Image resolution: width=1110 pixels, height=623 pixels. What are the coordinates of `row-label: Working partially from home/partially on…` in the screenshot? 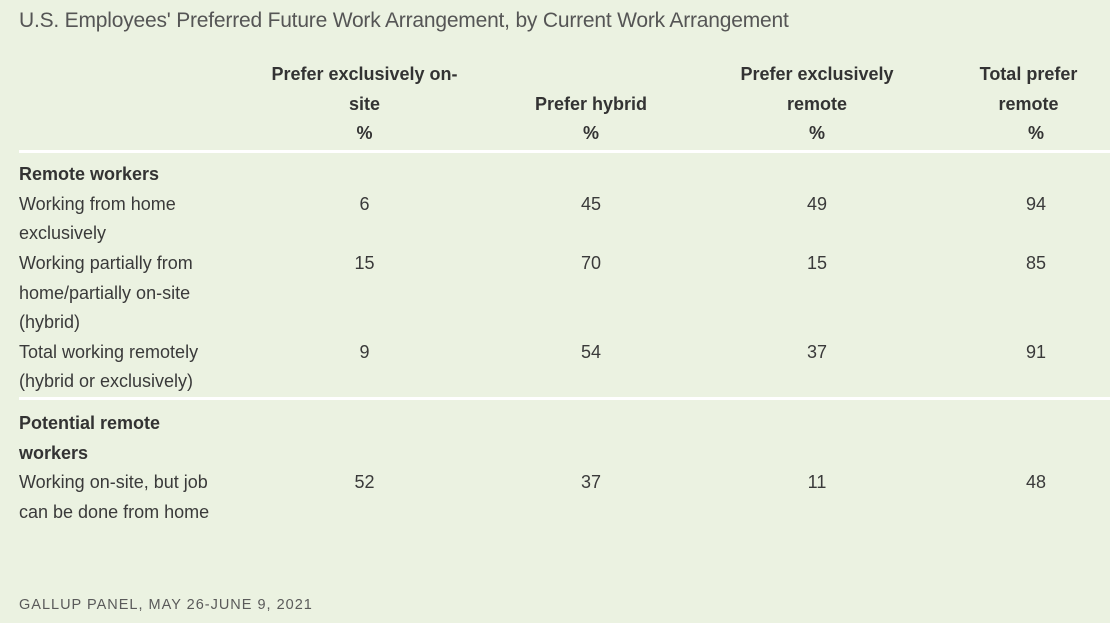 It's located at (106, 292).